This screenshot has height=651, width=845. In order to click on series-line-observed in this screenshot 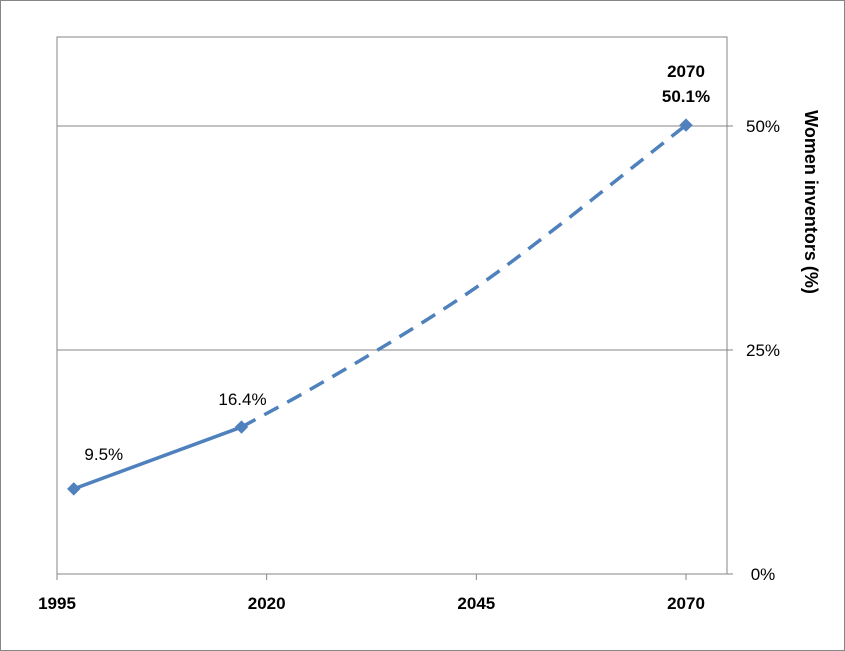, I will do `click(158, 458)`.